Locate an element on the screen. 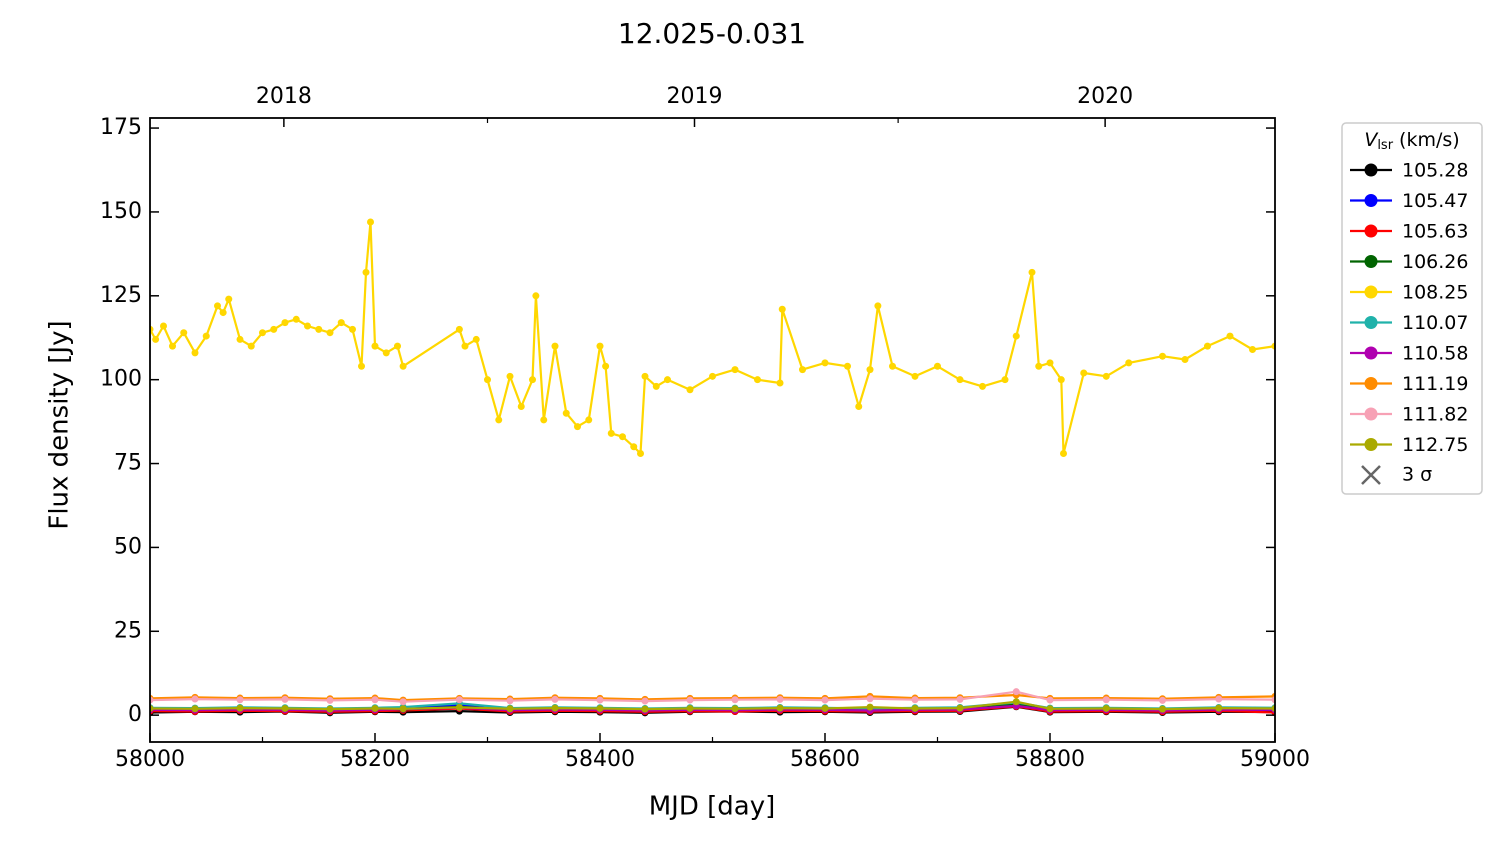  y-axis-label: Flux density [Jy] is located at coordinates (60, 424).